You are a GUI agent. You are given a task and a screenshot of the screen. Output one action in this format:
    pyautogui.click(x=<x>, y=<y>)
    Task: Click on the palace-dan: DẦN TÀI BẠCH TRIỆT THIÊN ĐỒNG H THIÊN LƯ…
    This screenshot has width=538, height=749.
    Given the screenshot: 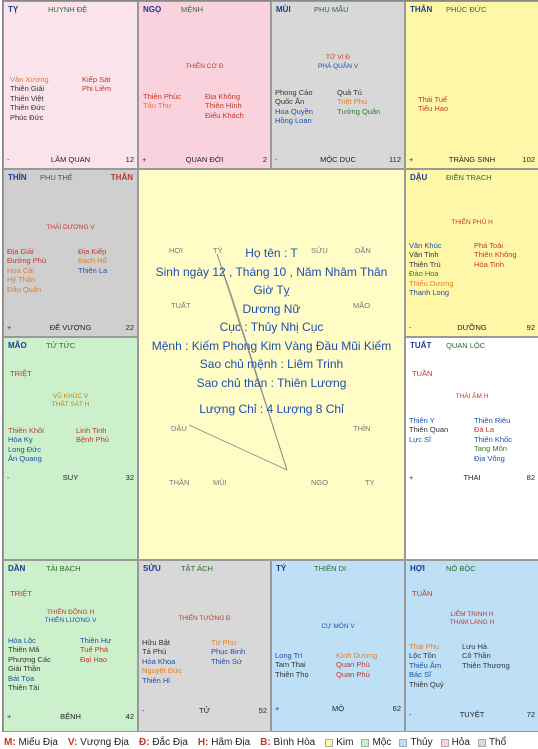 What is the action you would take?
    pyautogui.click(x=70, y=646)
    